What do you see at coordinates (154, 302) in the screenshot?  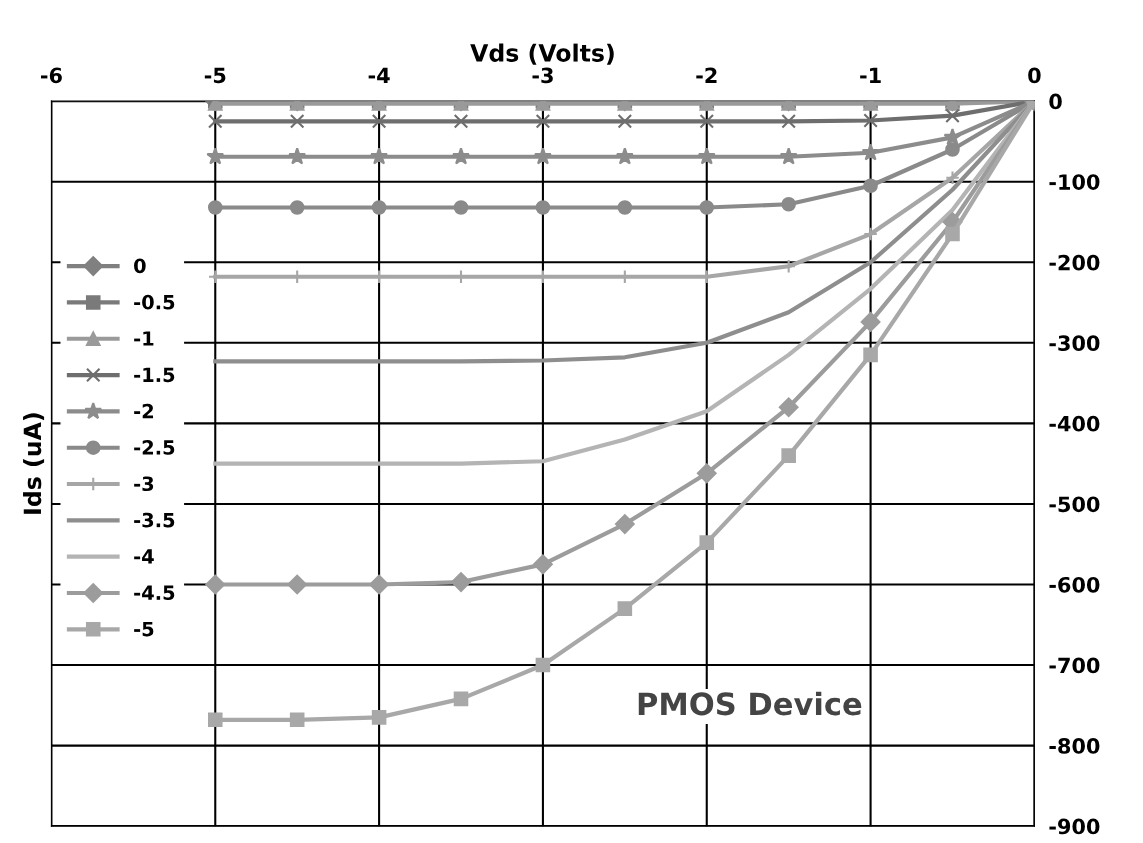 I see `legend-label: -0.5` at bounding box center [154, 302].